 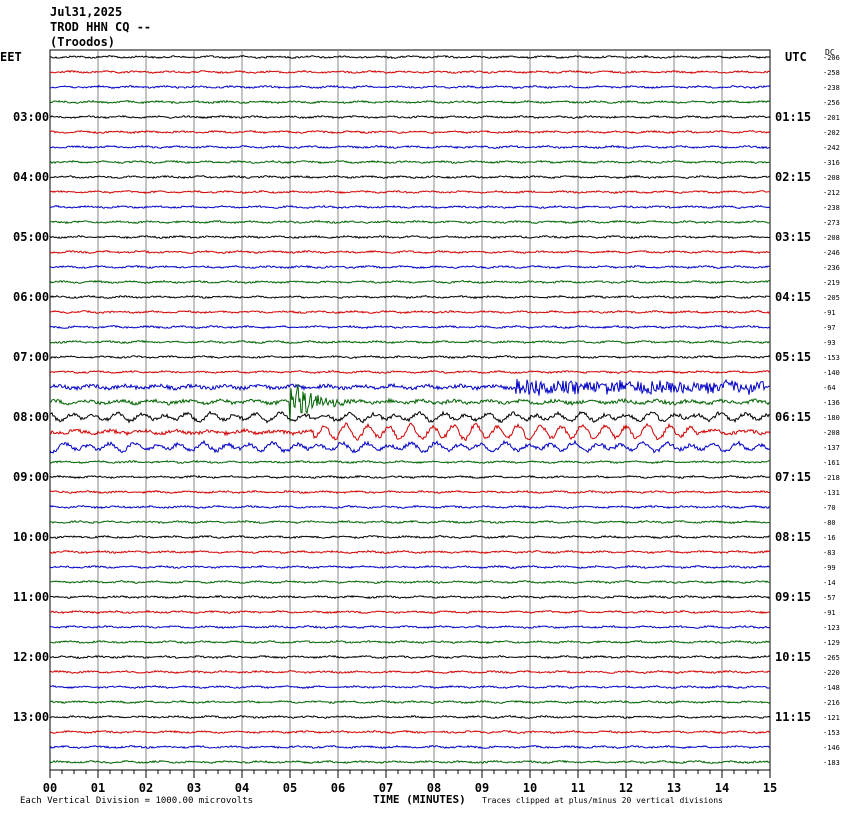 What do you see at coordinates (31, 537) in the screenshot?
I see `left-hour-label: 10:00` at bounding box center [31, 537].